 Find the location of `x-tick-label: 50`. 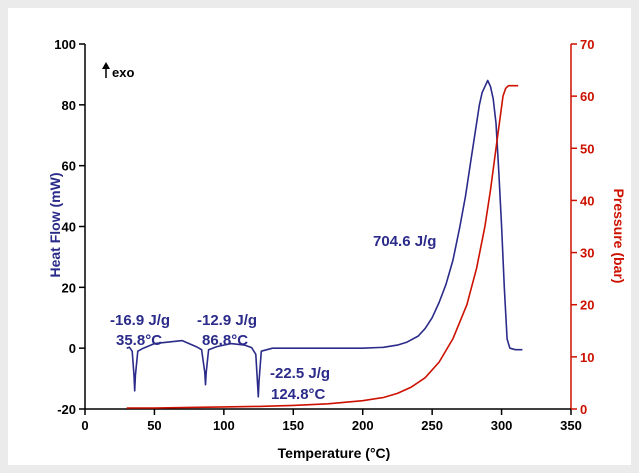

x-tick-label: 50 is located at coordinates (154, 425).